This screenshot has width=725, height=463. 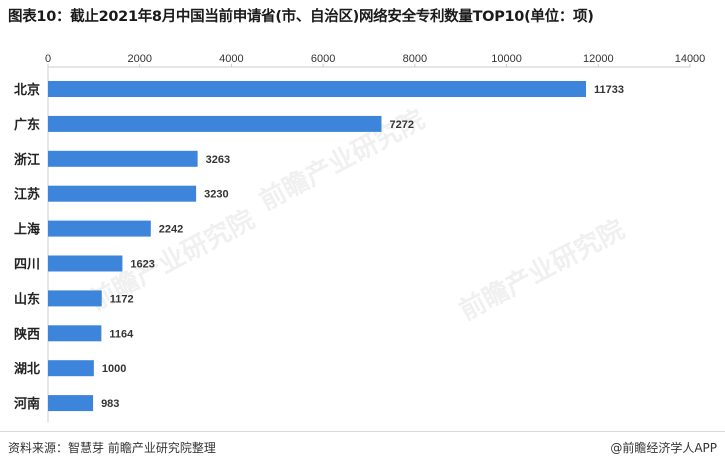 I want to click on data-label: 1172, so click(x=122, y=299).